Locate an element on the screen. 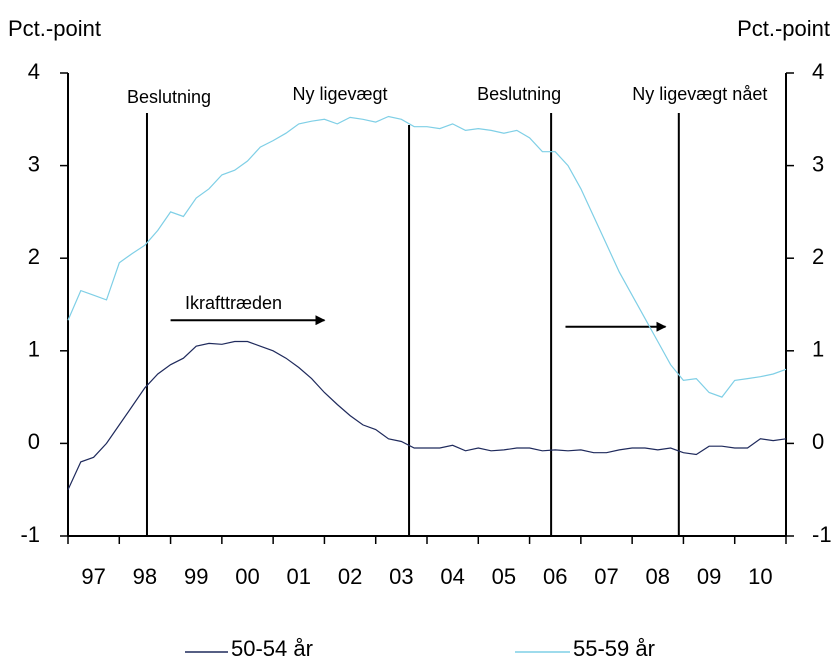 This screenshot has height=665, width=838. y-tick-label: 3 is located at coordinates (34, 163).